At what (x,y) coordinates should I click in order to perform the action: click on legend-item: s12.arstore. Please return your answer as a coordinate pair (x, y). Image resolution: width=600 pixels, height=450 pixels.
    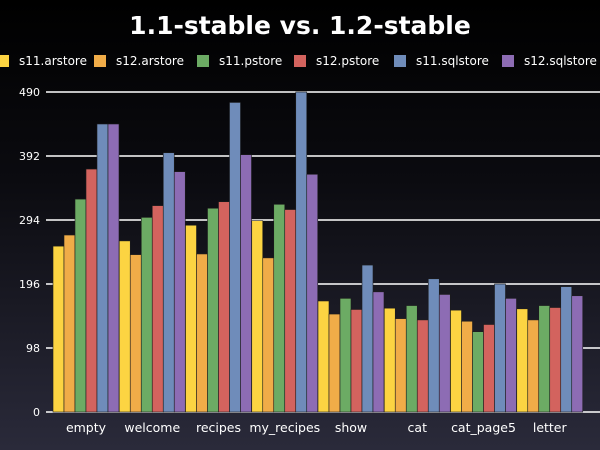
    Looking at the image, I should click on (139, 61).